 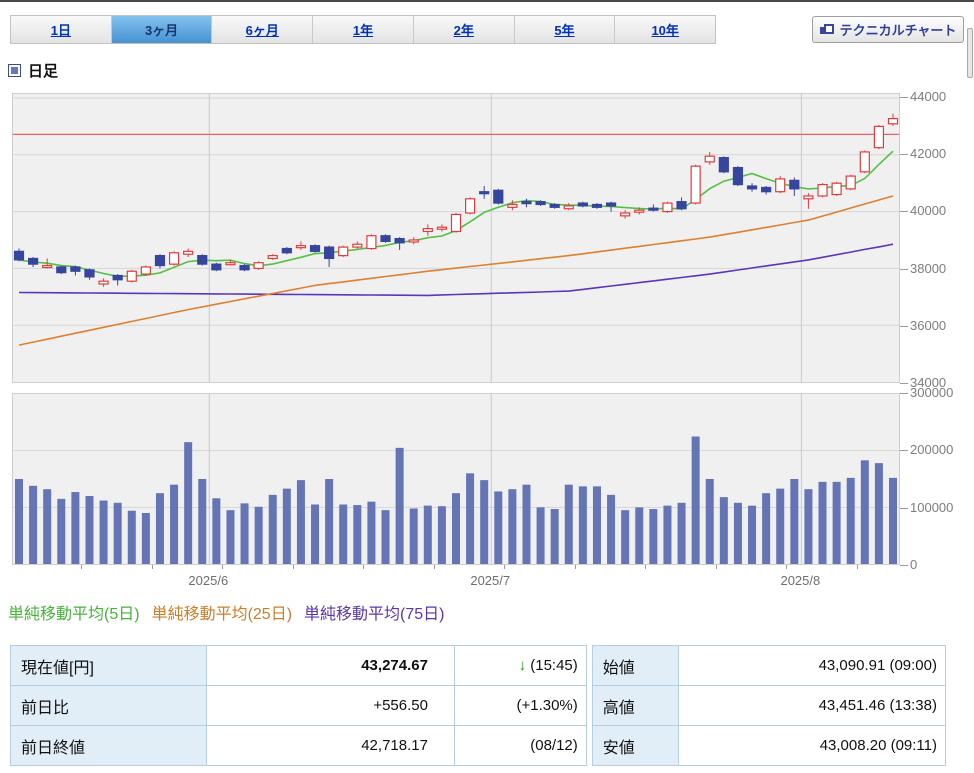 What do you see at coordinates (522, 665) in the screenshot?
I see `down-arrow-icon: ↓` at bounding box center [522, 665].